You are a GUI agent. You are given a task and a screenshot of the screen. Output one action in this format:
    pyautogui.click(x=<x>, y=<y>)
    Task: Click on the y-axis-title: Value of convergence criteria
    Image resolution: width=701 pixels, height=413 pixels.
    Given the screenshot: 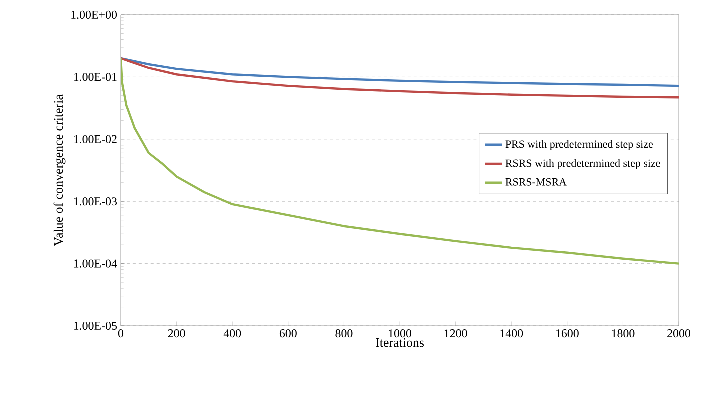 What is the action you would take?
    pyautogui.click(x=60, y=170)
    